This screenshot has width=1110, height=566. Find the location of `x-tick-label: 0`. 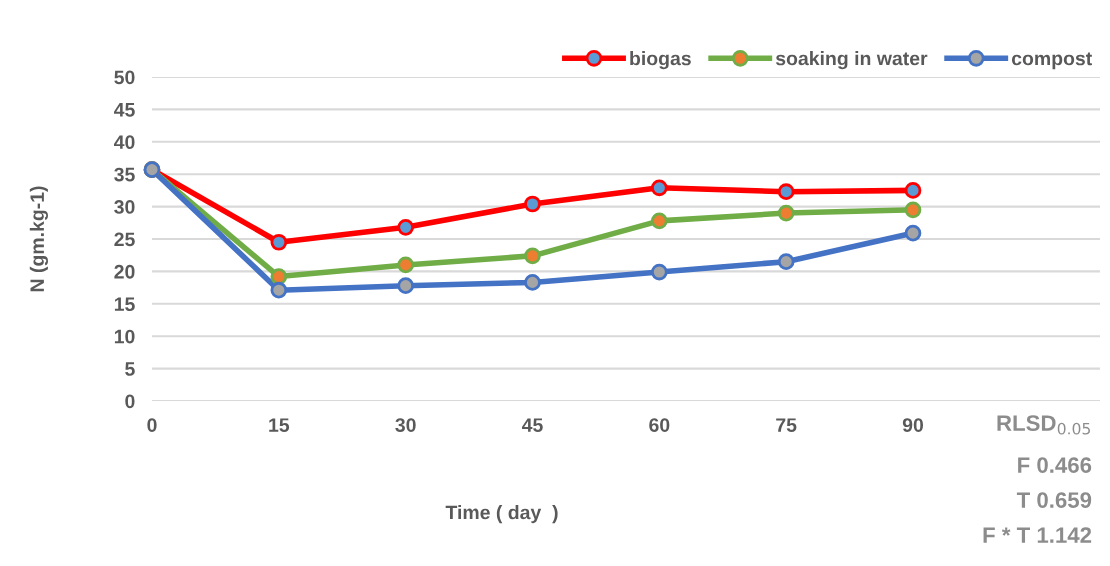

x-tick-label: 0 is located at coordinates (152, 425).